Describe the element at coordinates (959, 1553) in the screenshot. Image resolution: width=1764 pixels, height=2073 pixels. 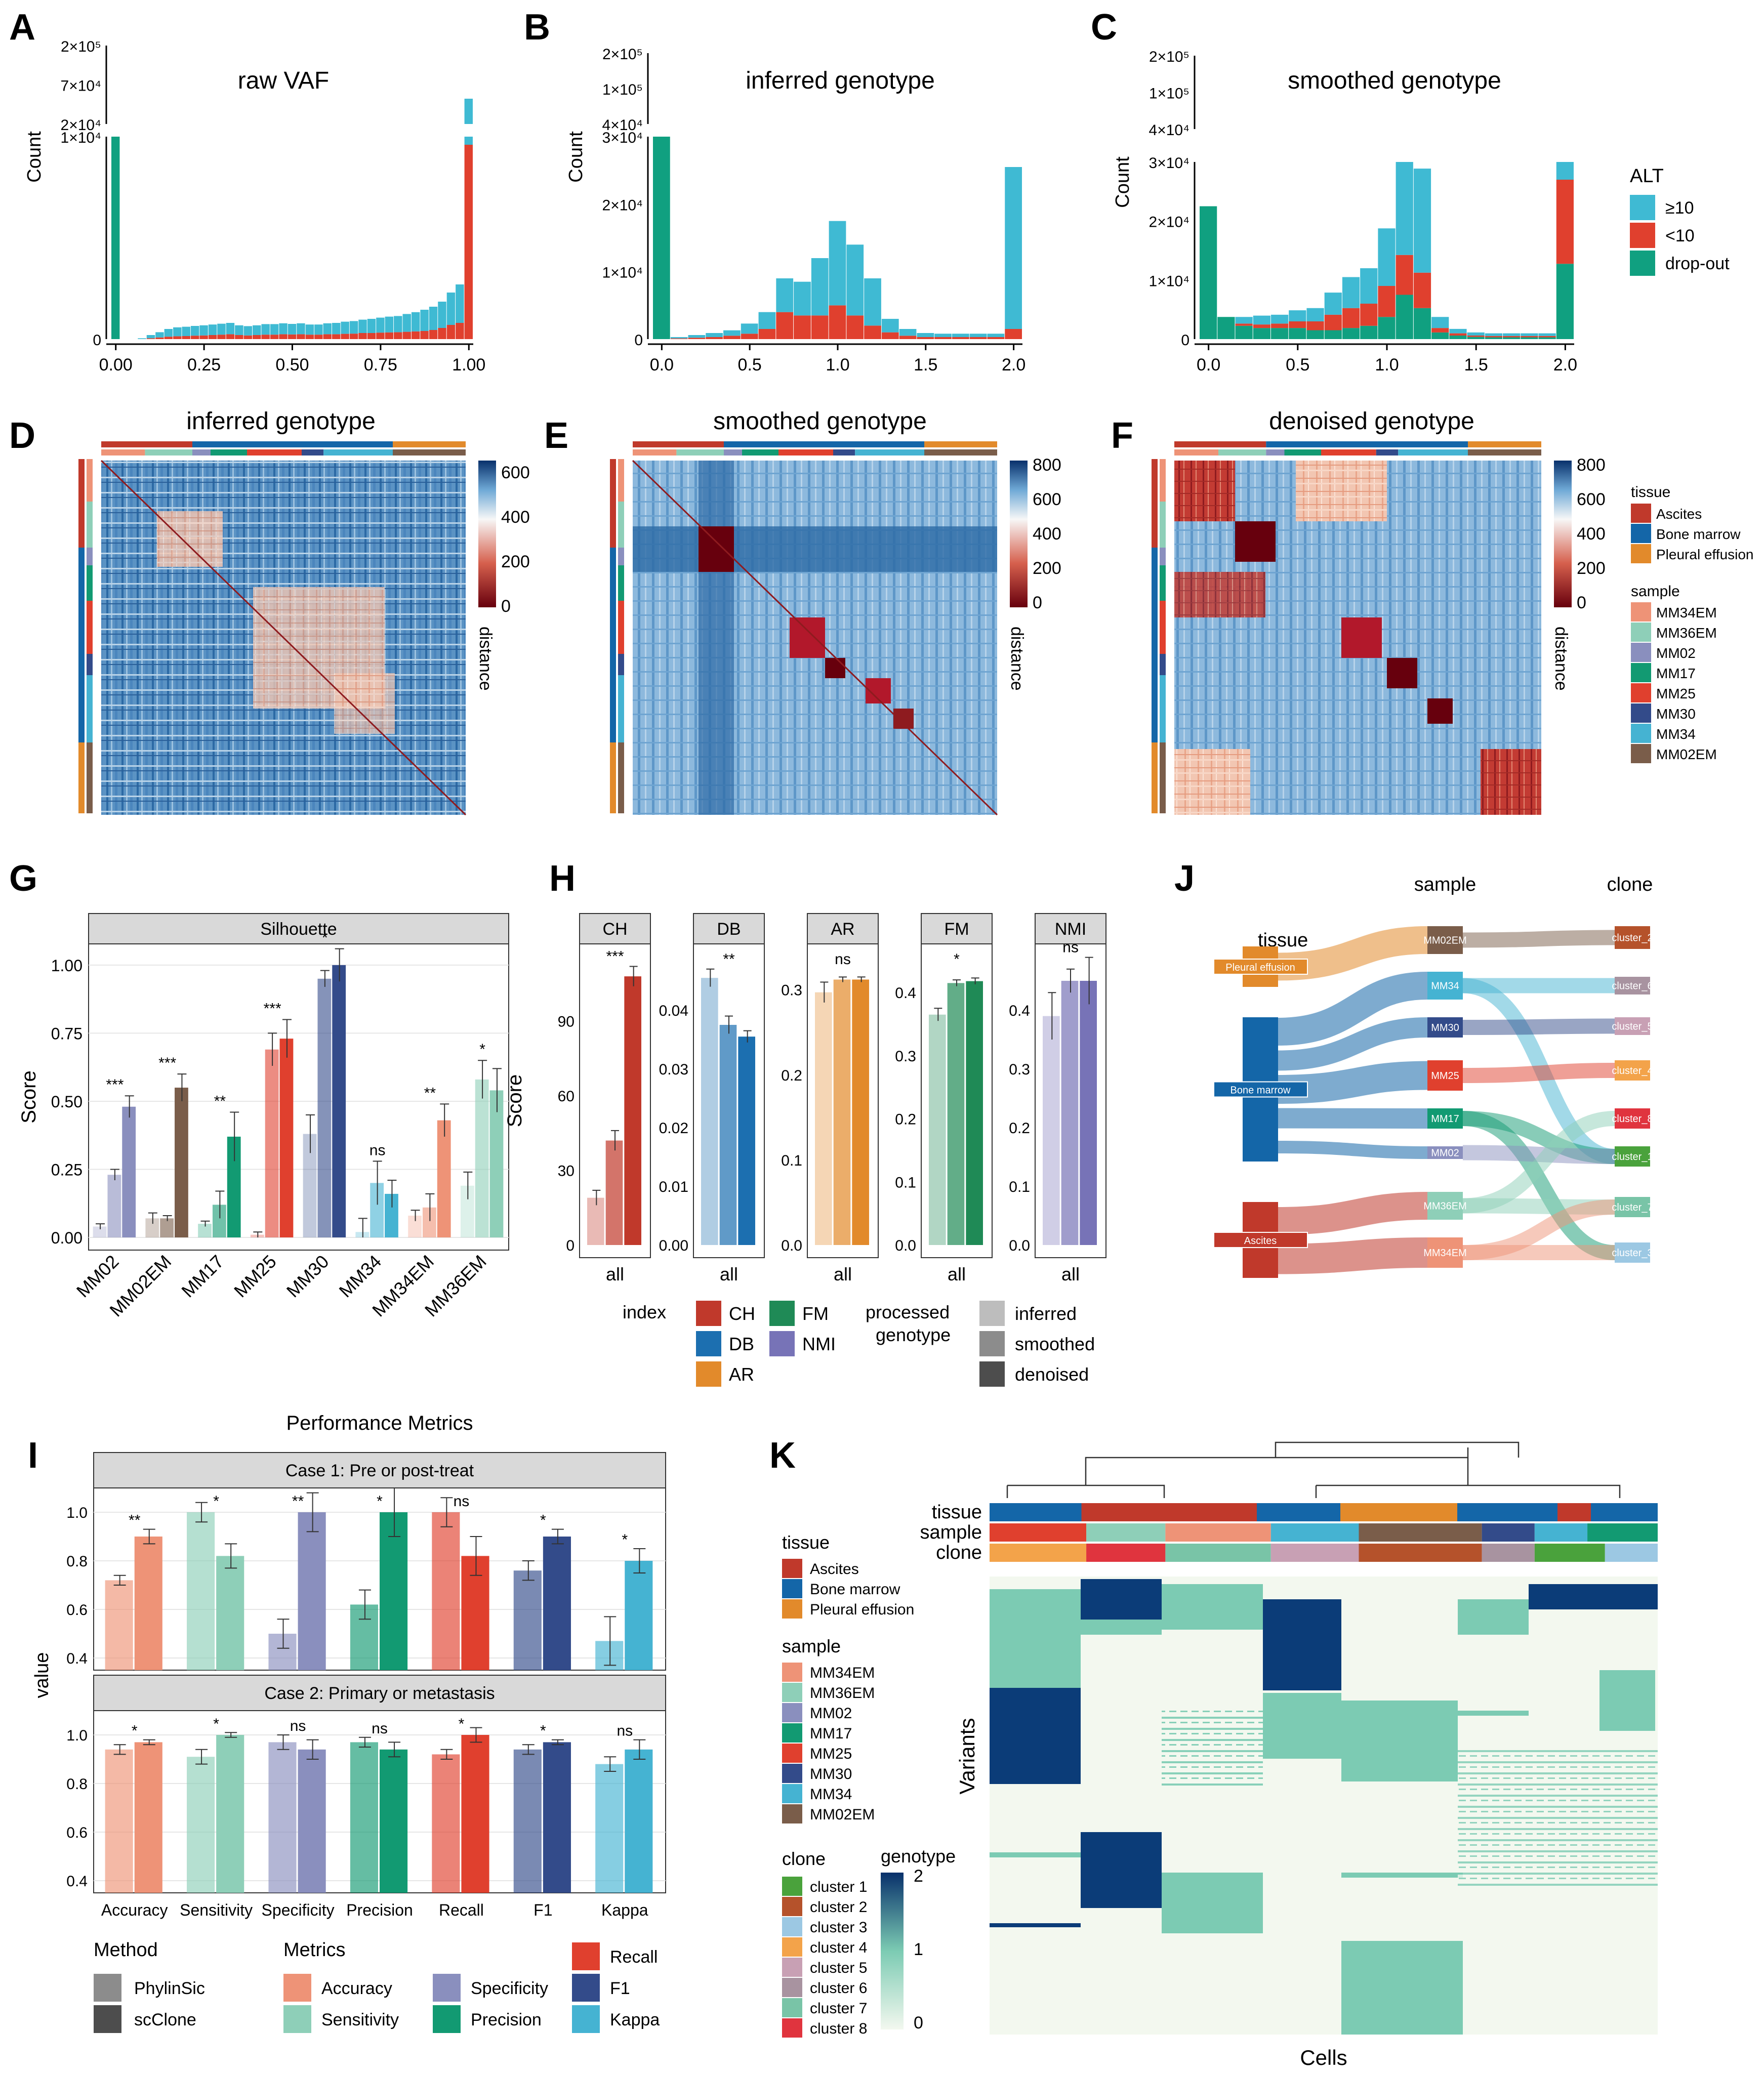
I see `annotation-row-label: clone` at that location.